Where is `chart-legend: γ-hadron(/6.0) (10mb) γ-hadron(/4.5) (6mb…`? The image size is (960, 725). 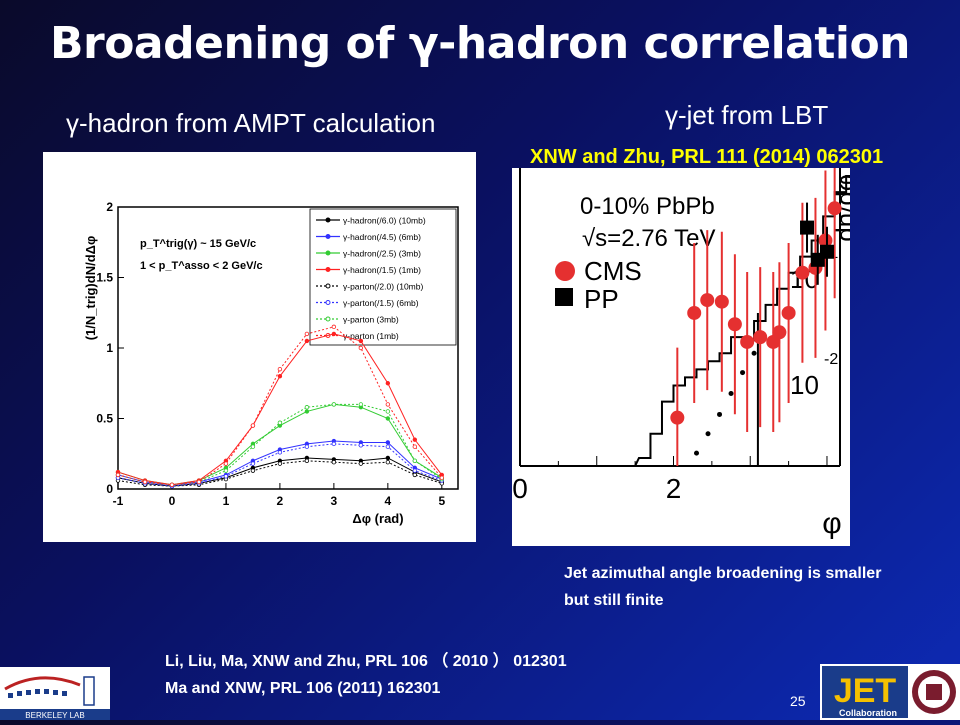 chart-legend: γ-hadron(/6.0) (10mb) γ-hadron(/4.5) (6mb… is located at coordinates (383, 277).